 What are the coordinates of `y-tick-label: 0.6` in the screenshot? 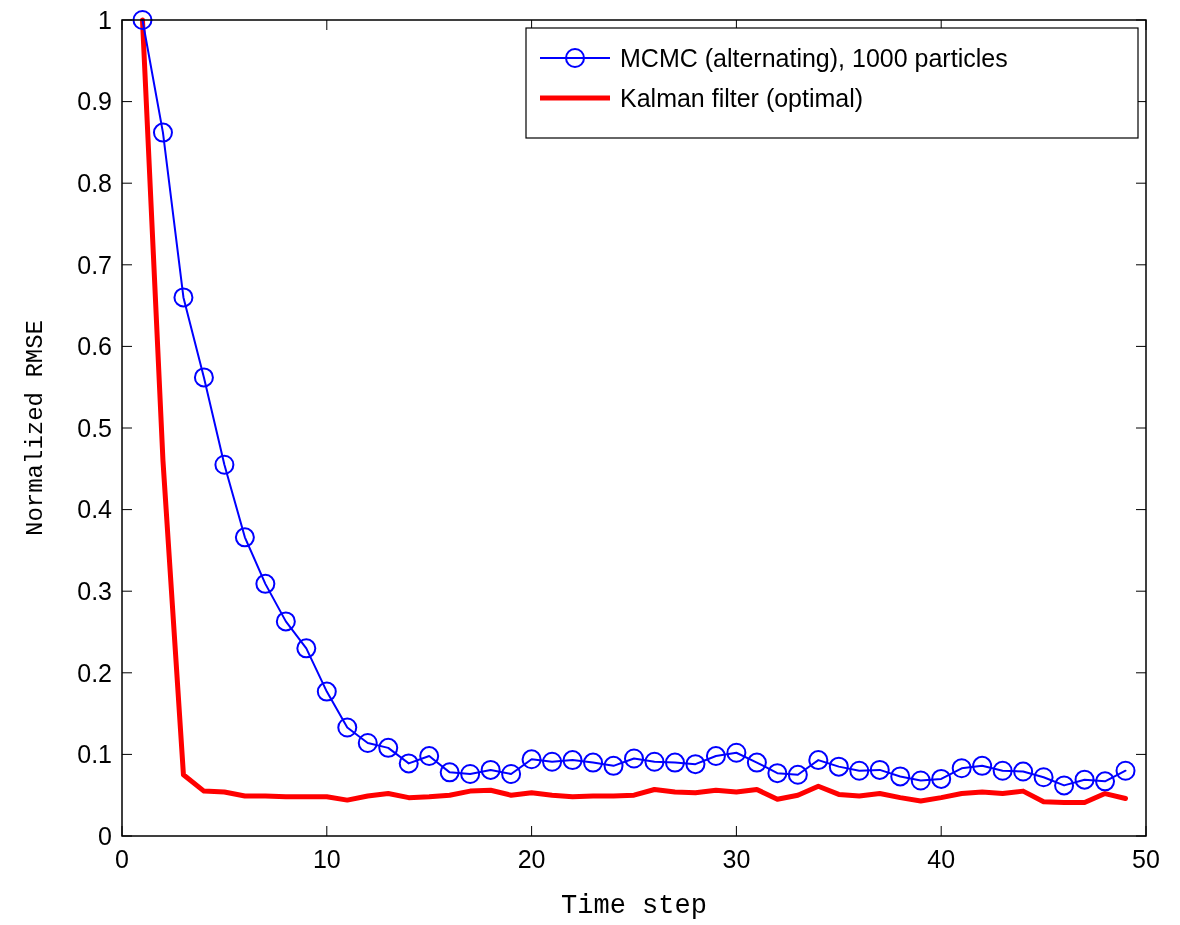 It's located at (94, 346).